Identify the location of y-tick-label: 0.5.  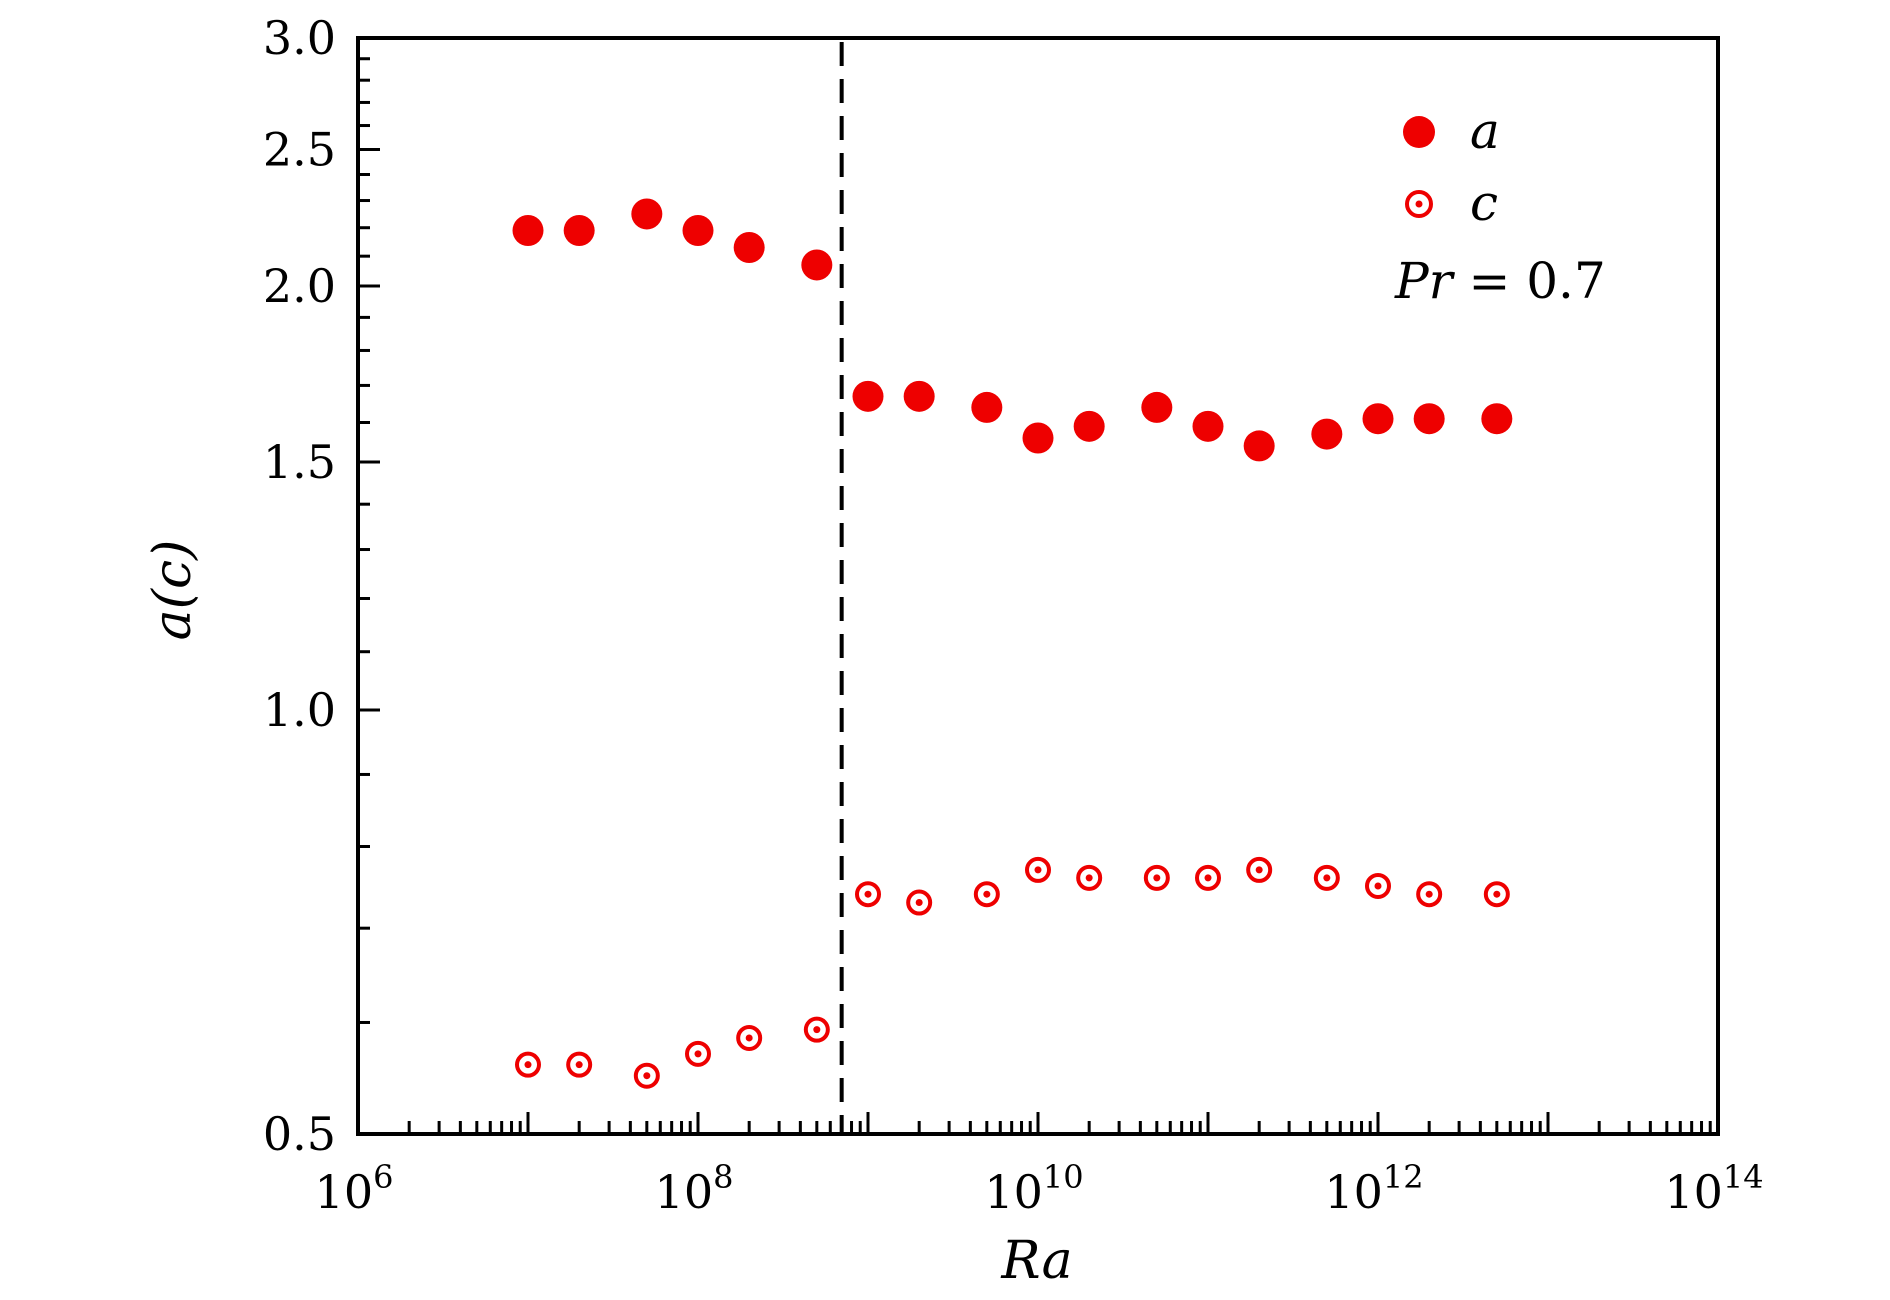
(299, 1134).